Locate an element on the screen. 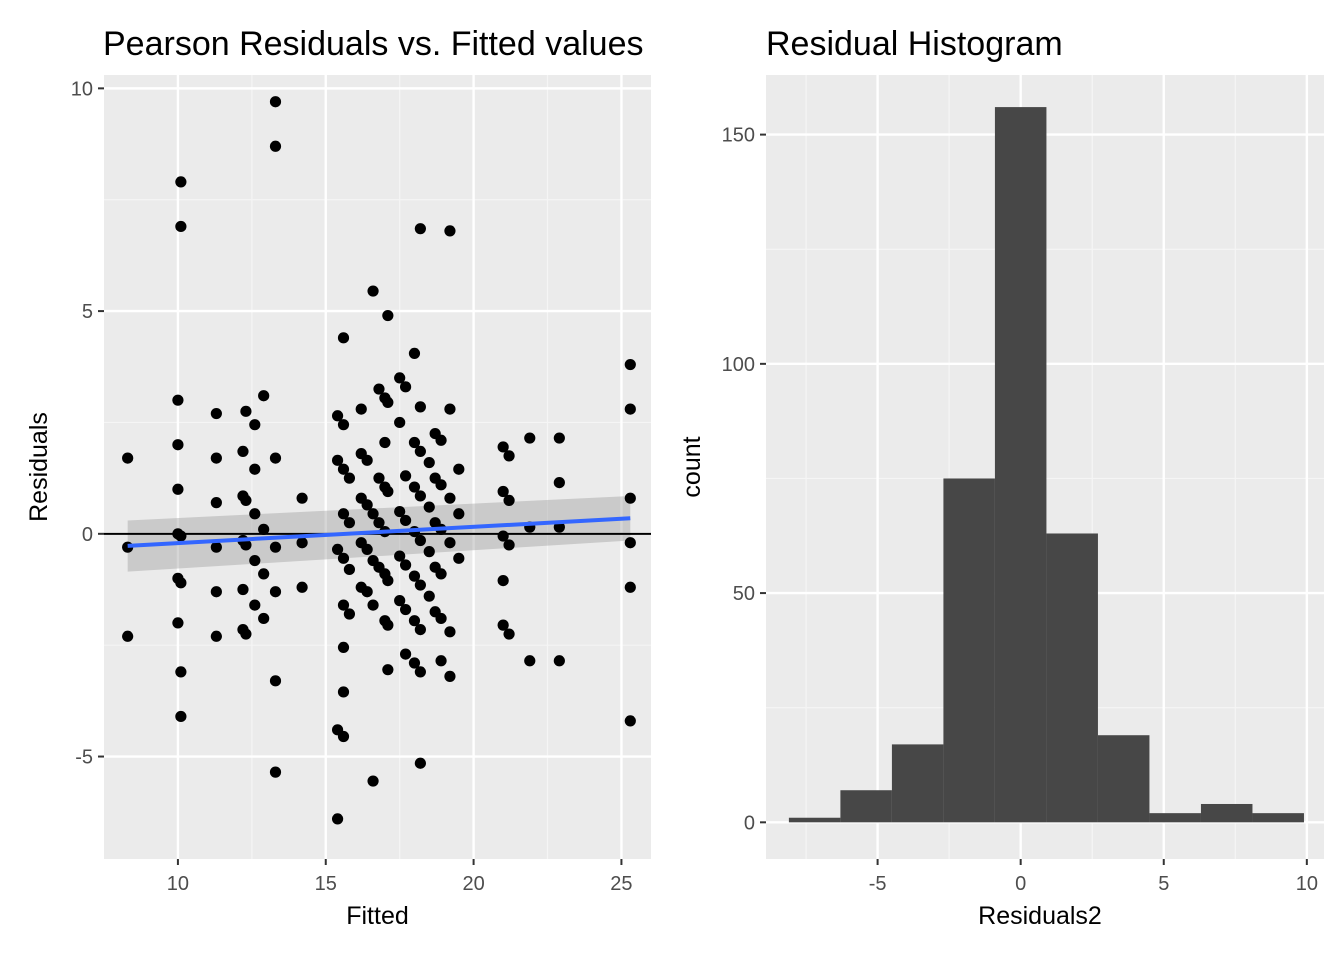 The image size is (1344, 960). histogram-y-tick-label: 0 is located at coordinates (749, 823).